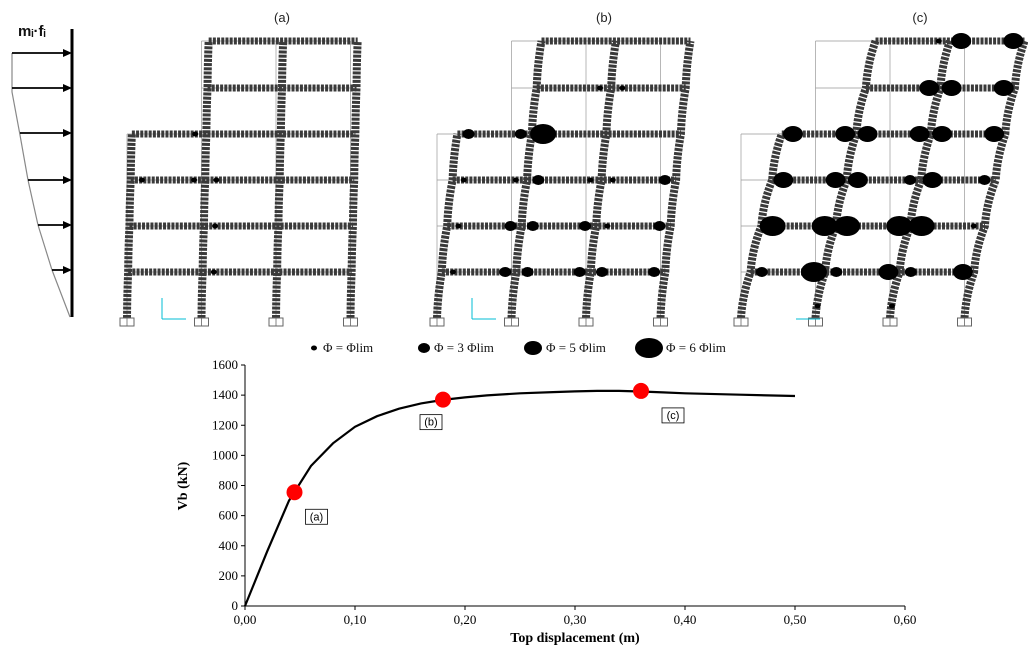 The image size is (1028, 648). I want to click on frame-panel-c: (c), so click(880, 168).